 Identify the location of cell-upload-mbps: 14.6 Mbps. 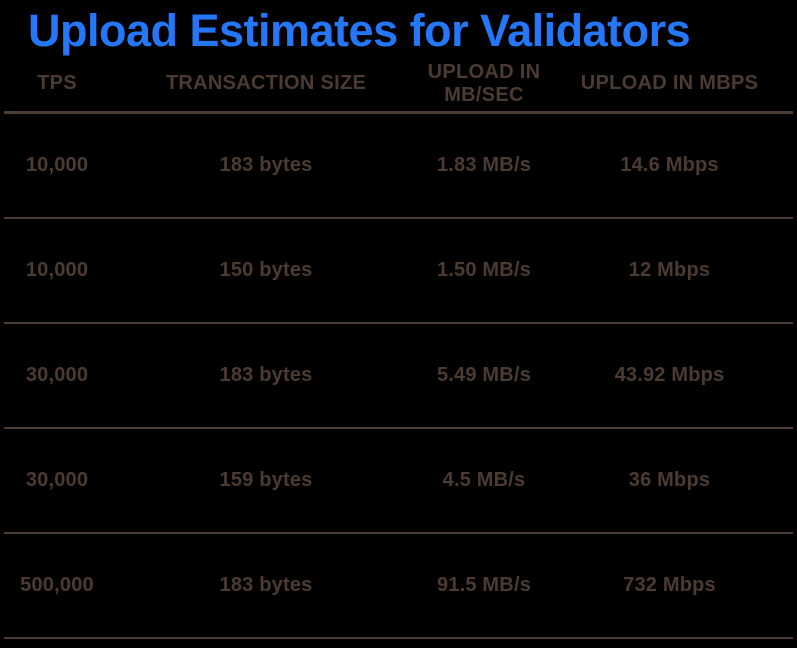
(669, 165).